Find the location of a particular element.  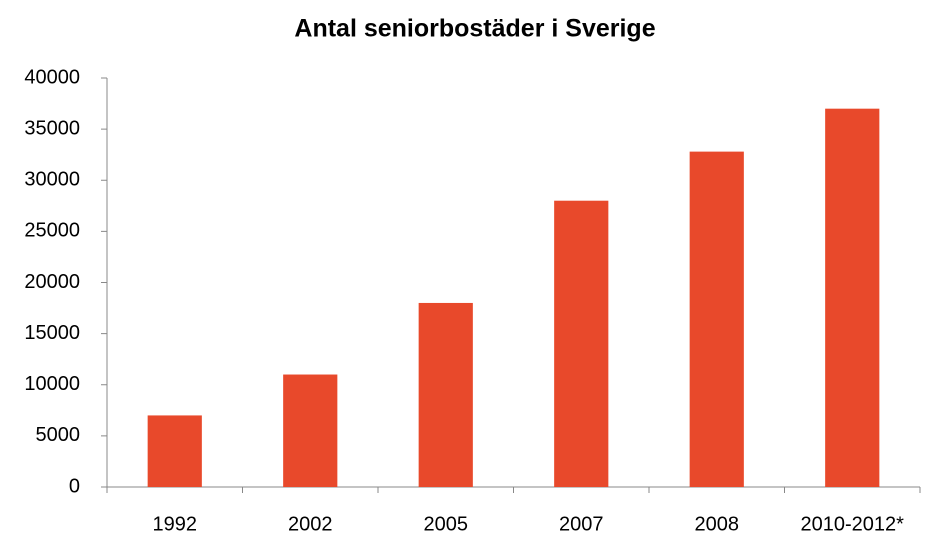

x-tick-label: 2005 is located at coordinates (446, 524).